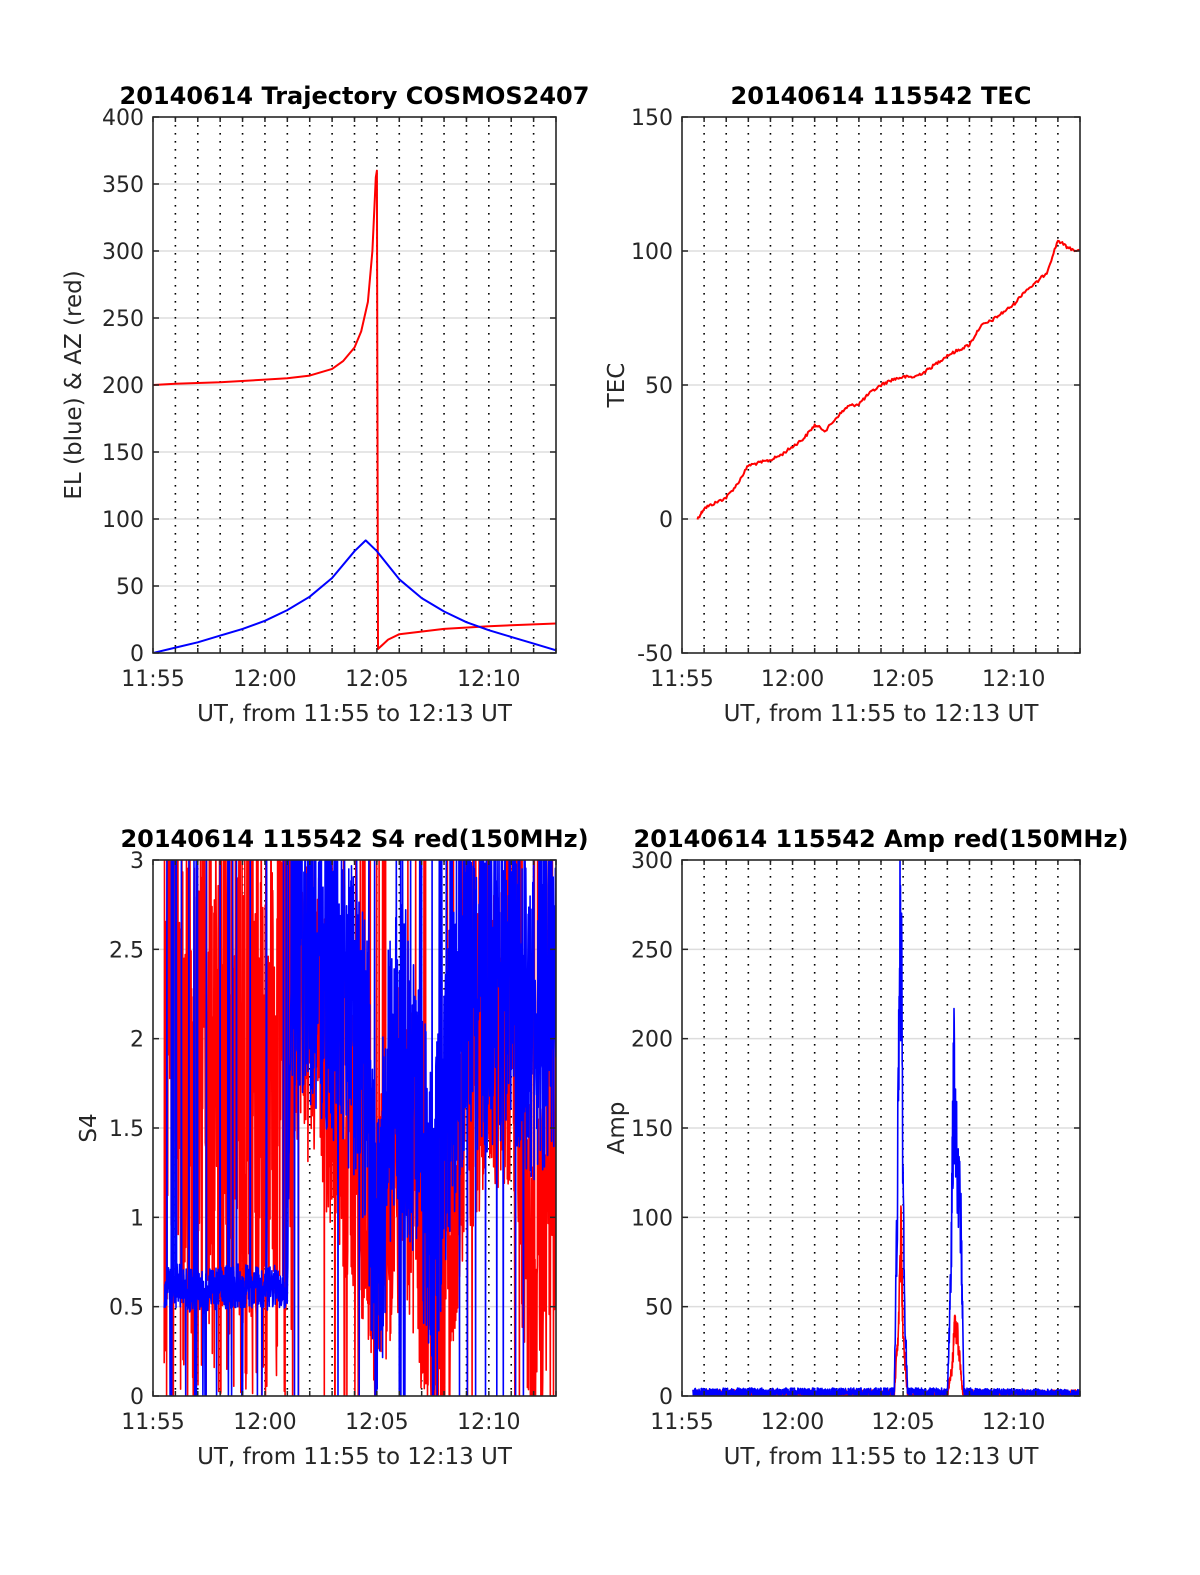  I want to click on y-tick-label: 1.5, so click(126, 1129).